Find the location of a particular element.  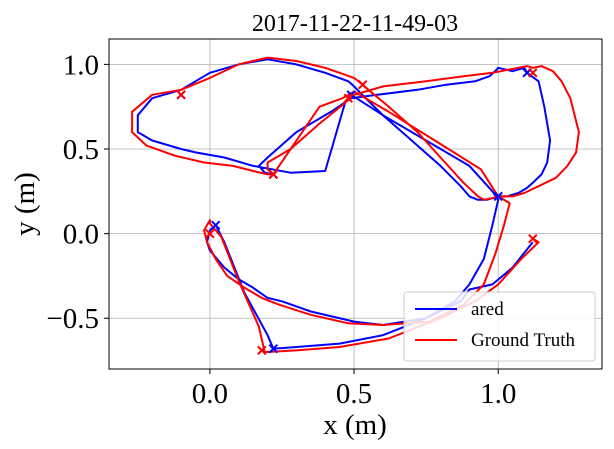

chart-title: 2017-11-22-11-49-03 is located at coordinates (355, 24).